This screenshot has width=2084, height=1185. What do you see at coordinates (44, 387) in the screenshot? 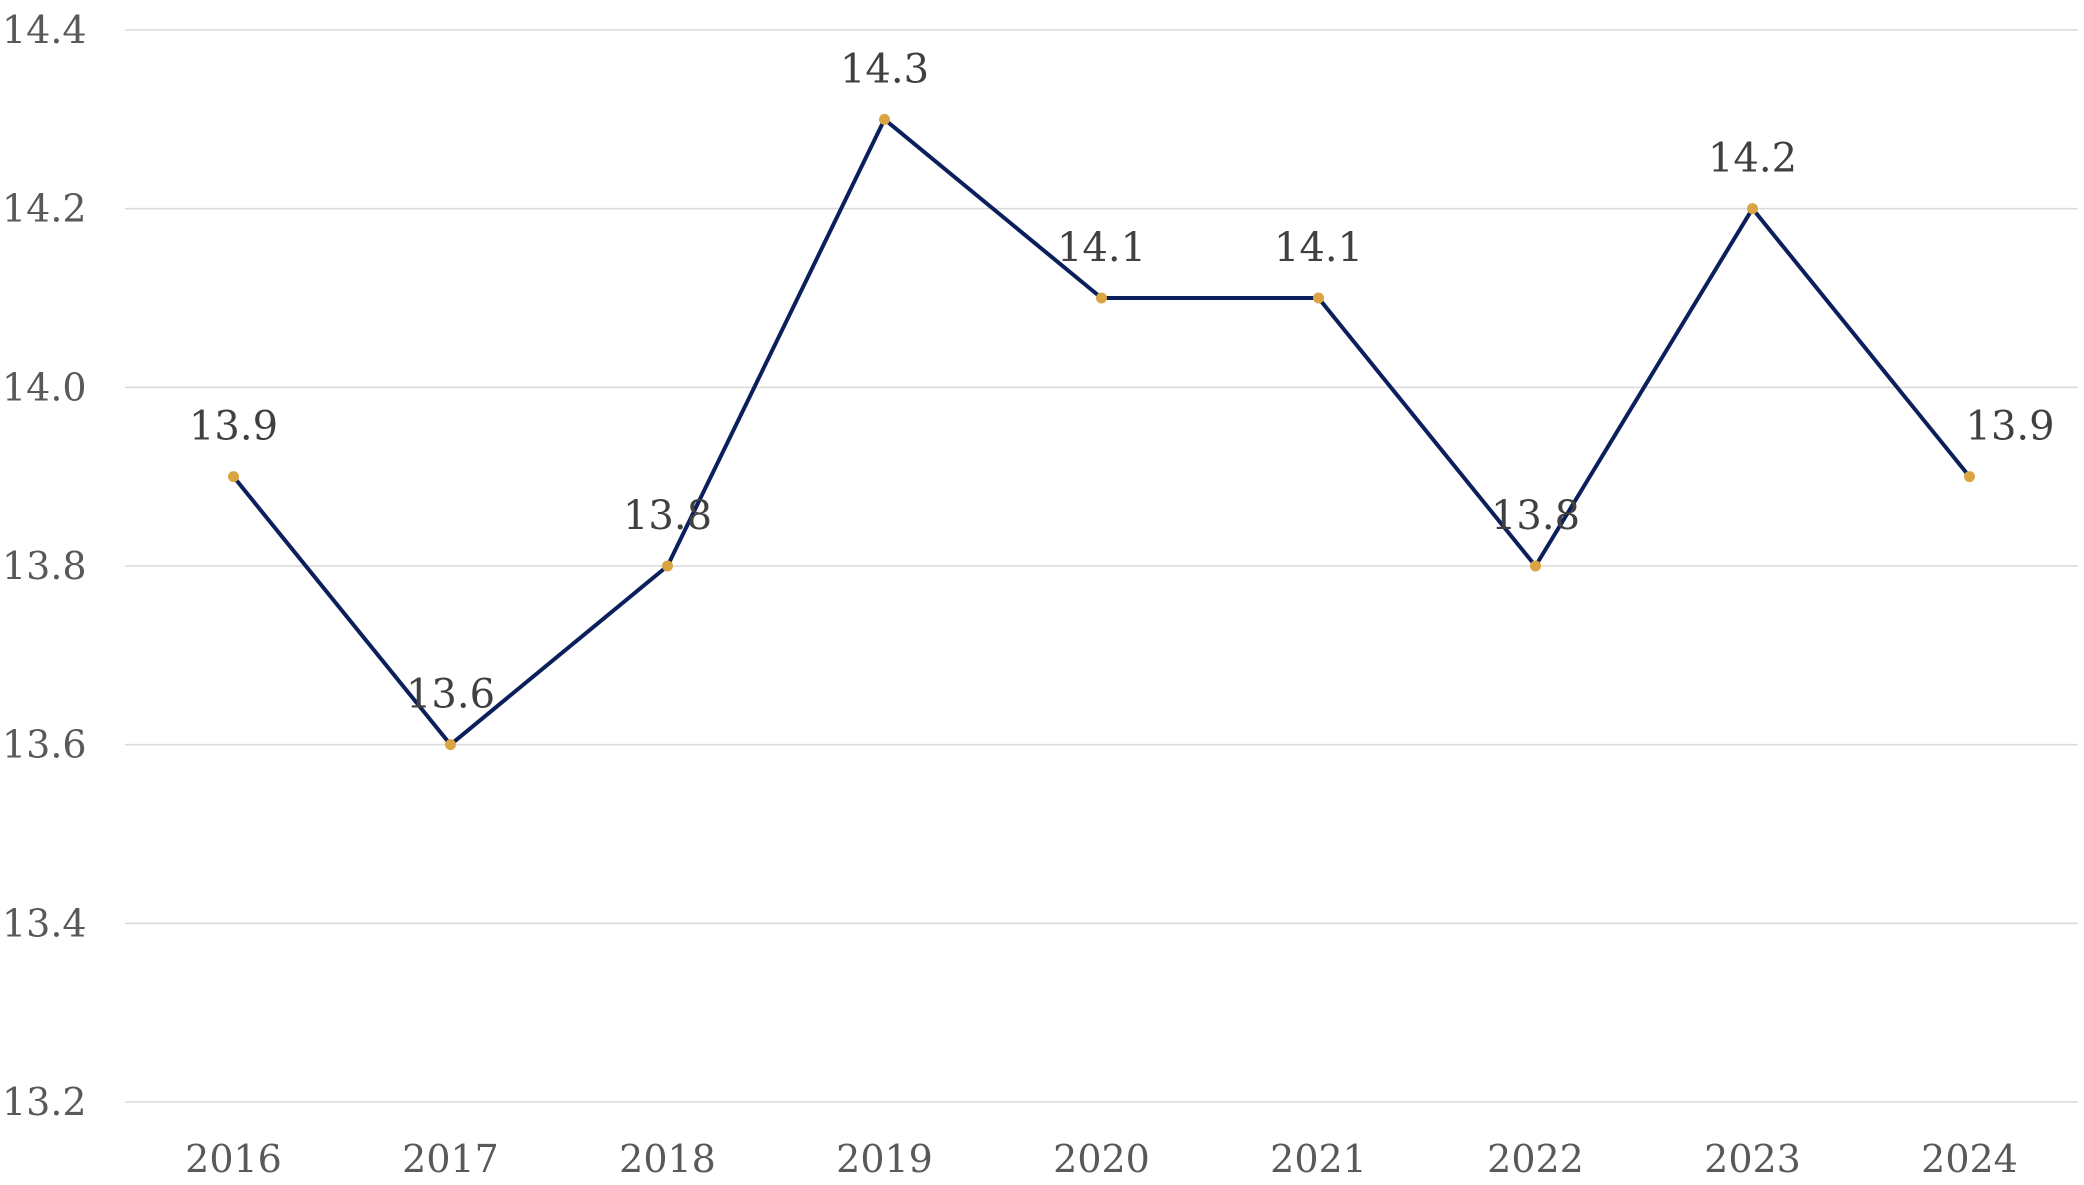
I see `y-tick-label: 14.0` at bounding box center [44, 387].